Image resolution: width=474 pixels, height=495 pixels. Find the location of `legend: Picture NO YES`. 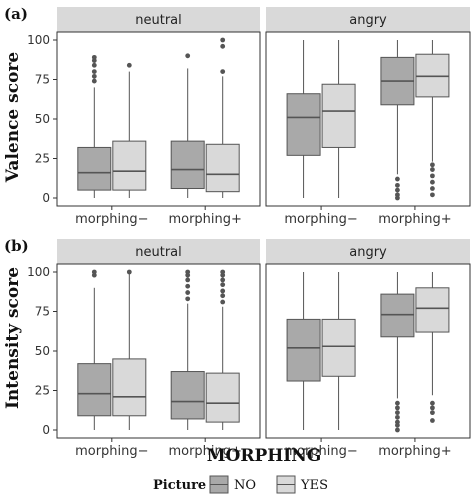

legend: Picture NO YES is located at coordinates (240, 484).